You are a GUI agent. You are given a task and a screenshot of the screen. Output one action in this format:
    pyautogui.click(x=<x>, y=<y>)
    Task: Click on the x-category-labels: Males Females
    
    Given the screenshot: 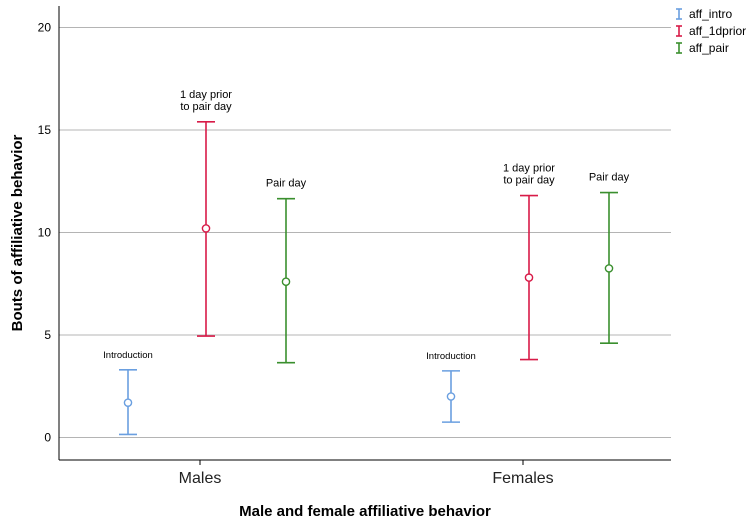 What is the action you would take?
    pyautogui.click(x=366, y=473)
    